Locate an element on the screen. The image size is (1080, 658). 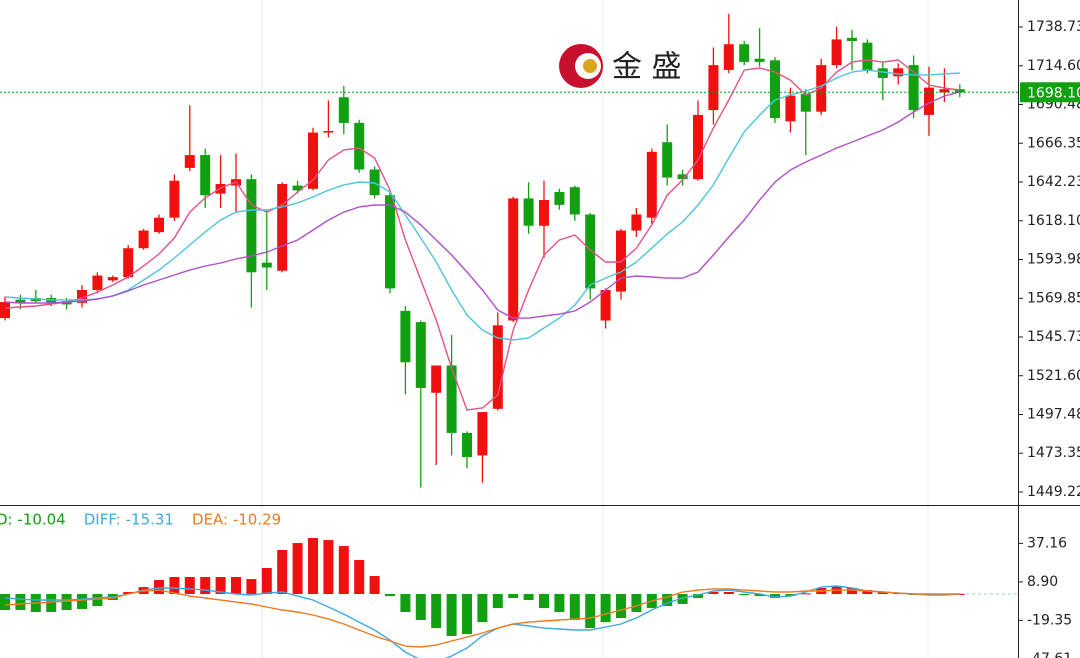
legend-entry: DEA: -10.29 is located at coordinates (236, 520).